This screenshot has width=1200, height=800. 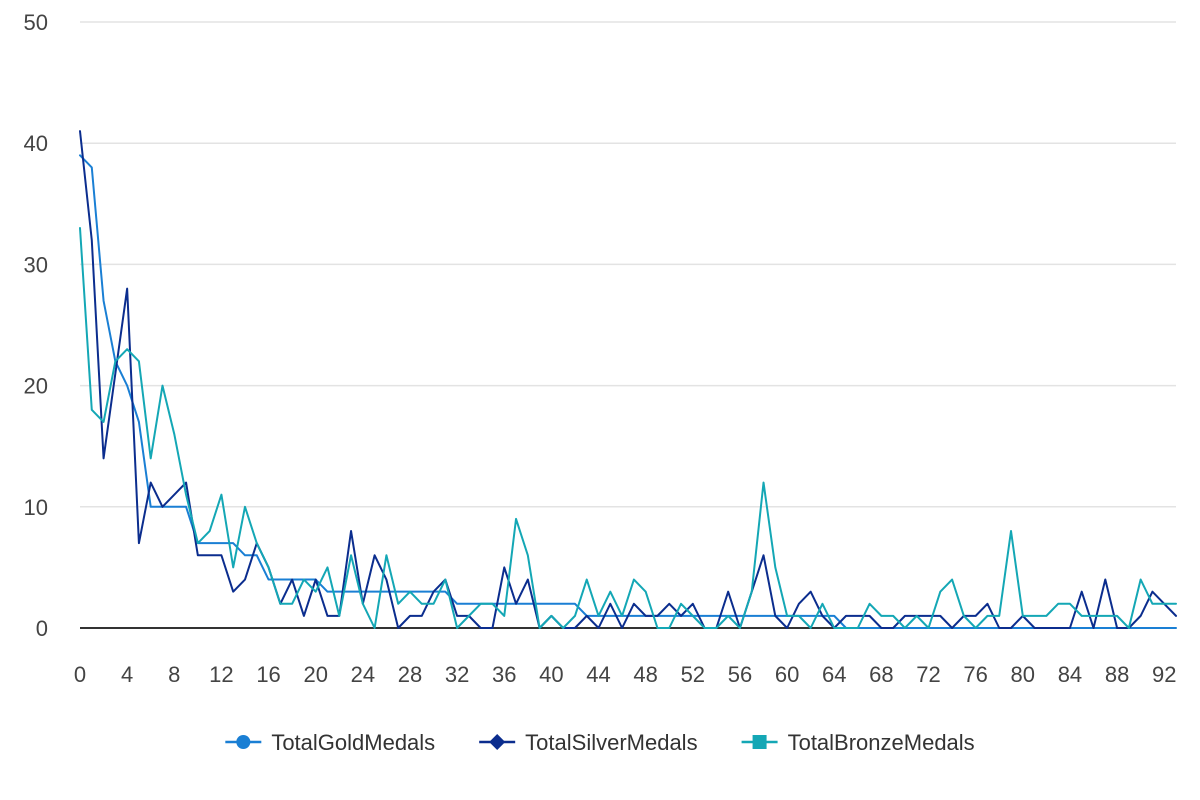 I want to click on x-tick-label: 88, so click(x=1117, y=674).